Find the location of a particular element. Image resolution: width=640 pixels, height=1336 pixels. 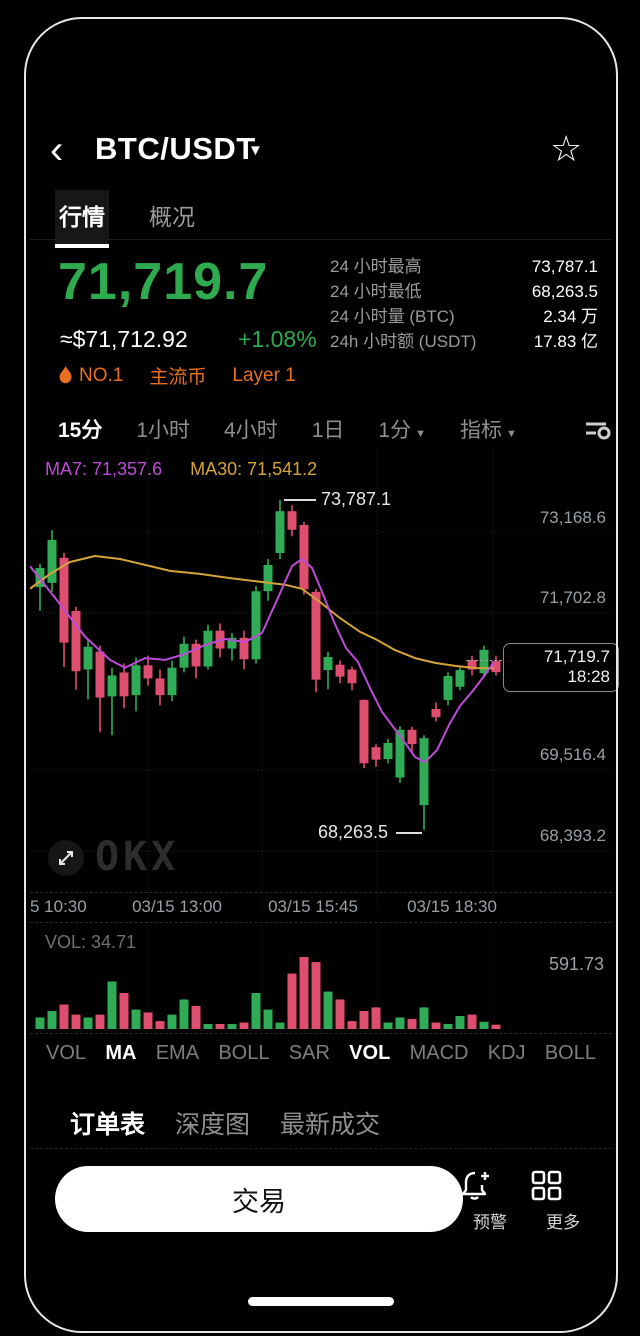

low-annotation-line is located at coordinates (409, 833).